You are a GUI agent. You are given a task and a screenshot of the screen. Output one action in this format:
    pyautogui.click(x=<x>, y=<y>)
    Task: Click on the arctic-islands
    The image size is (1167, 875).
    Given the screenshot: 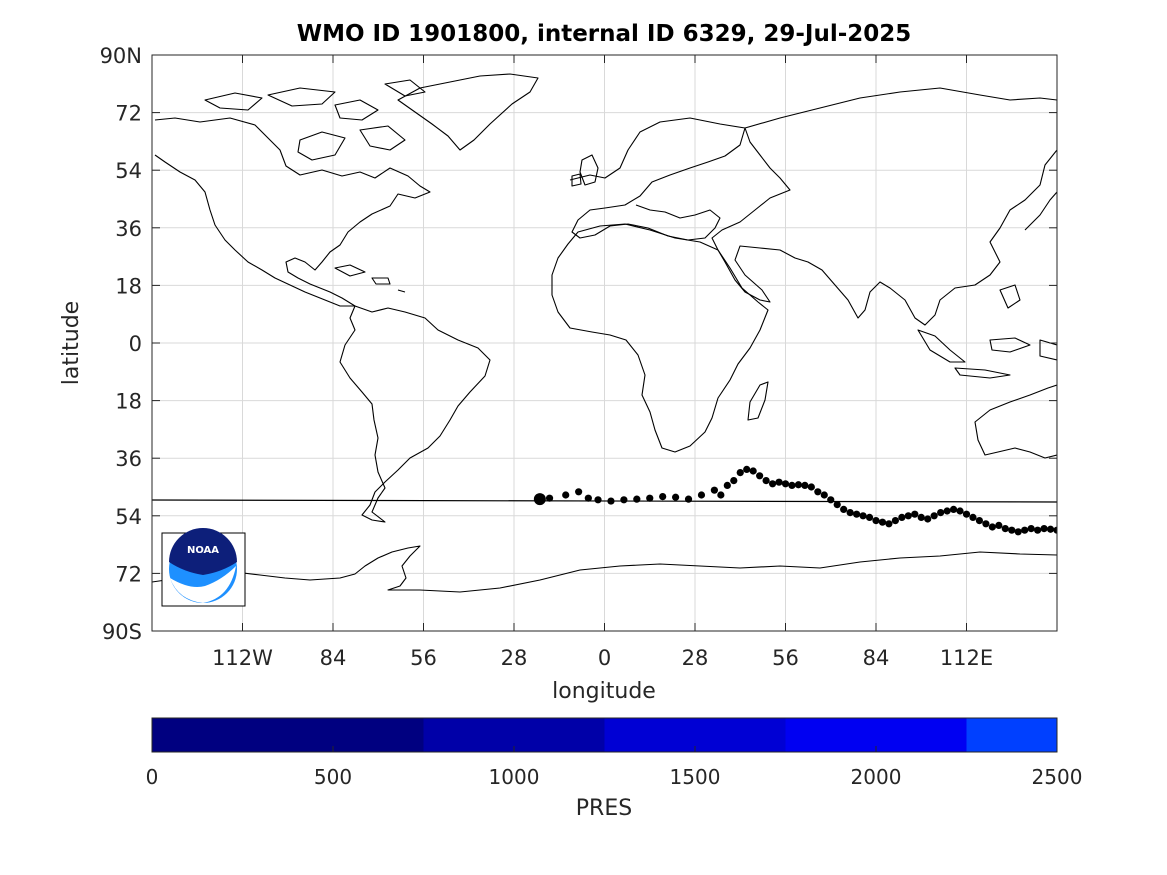 What is the action you would take?
    pyautogui.click(x=315, y=120)
    